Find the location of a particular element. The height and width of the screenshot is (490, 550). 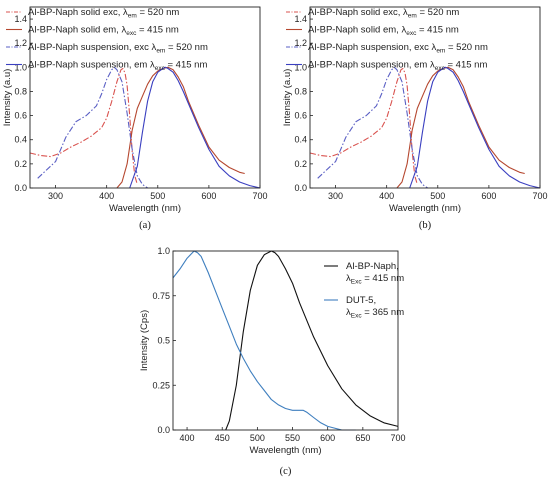

panel-label: (a) is located at coordinates (145, 225).